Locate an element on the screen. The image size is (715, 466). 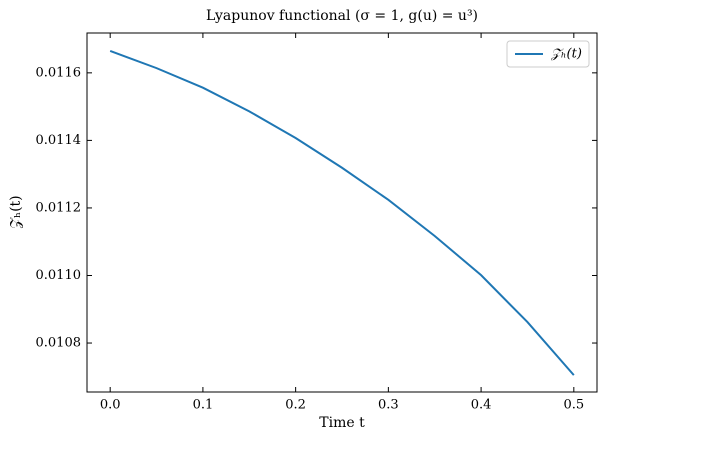
y-tick-label: 0.0112 is located at coordinates (59, 207).